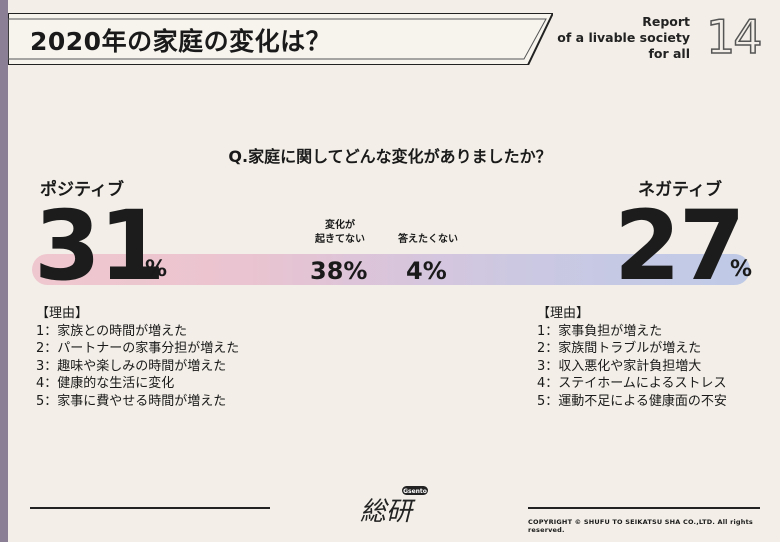 This screenshot has width=780, height=542. I want to click on positive-reason-item: 3：趣味や楽しみの時間が増えた, so click(137, 367).